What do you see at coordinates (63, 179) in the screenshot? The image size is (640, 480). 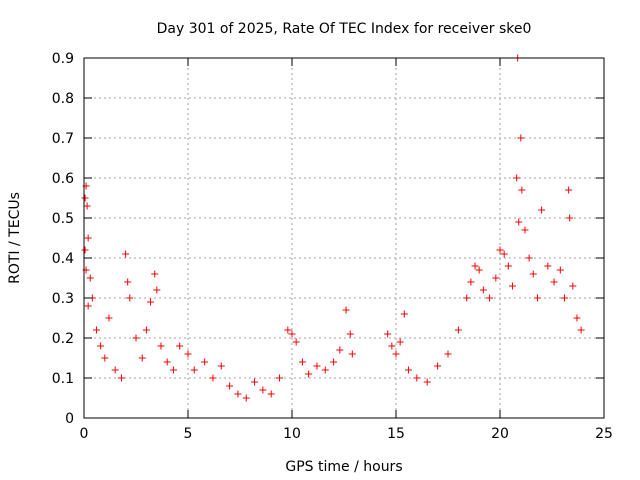 I see `y-tick-label: 0.6` at bounding box center [63, 179].